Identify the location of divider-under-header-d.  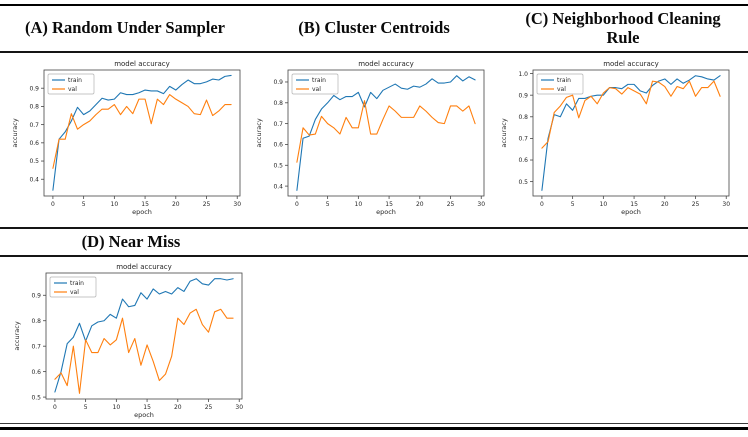
(374, 256).